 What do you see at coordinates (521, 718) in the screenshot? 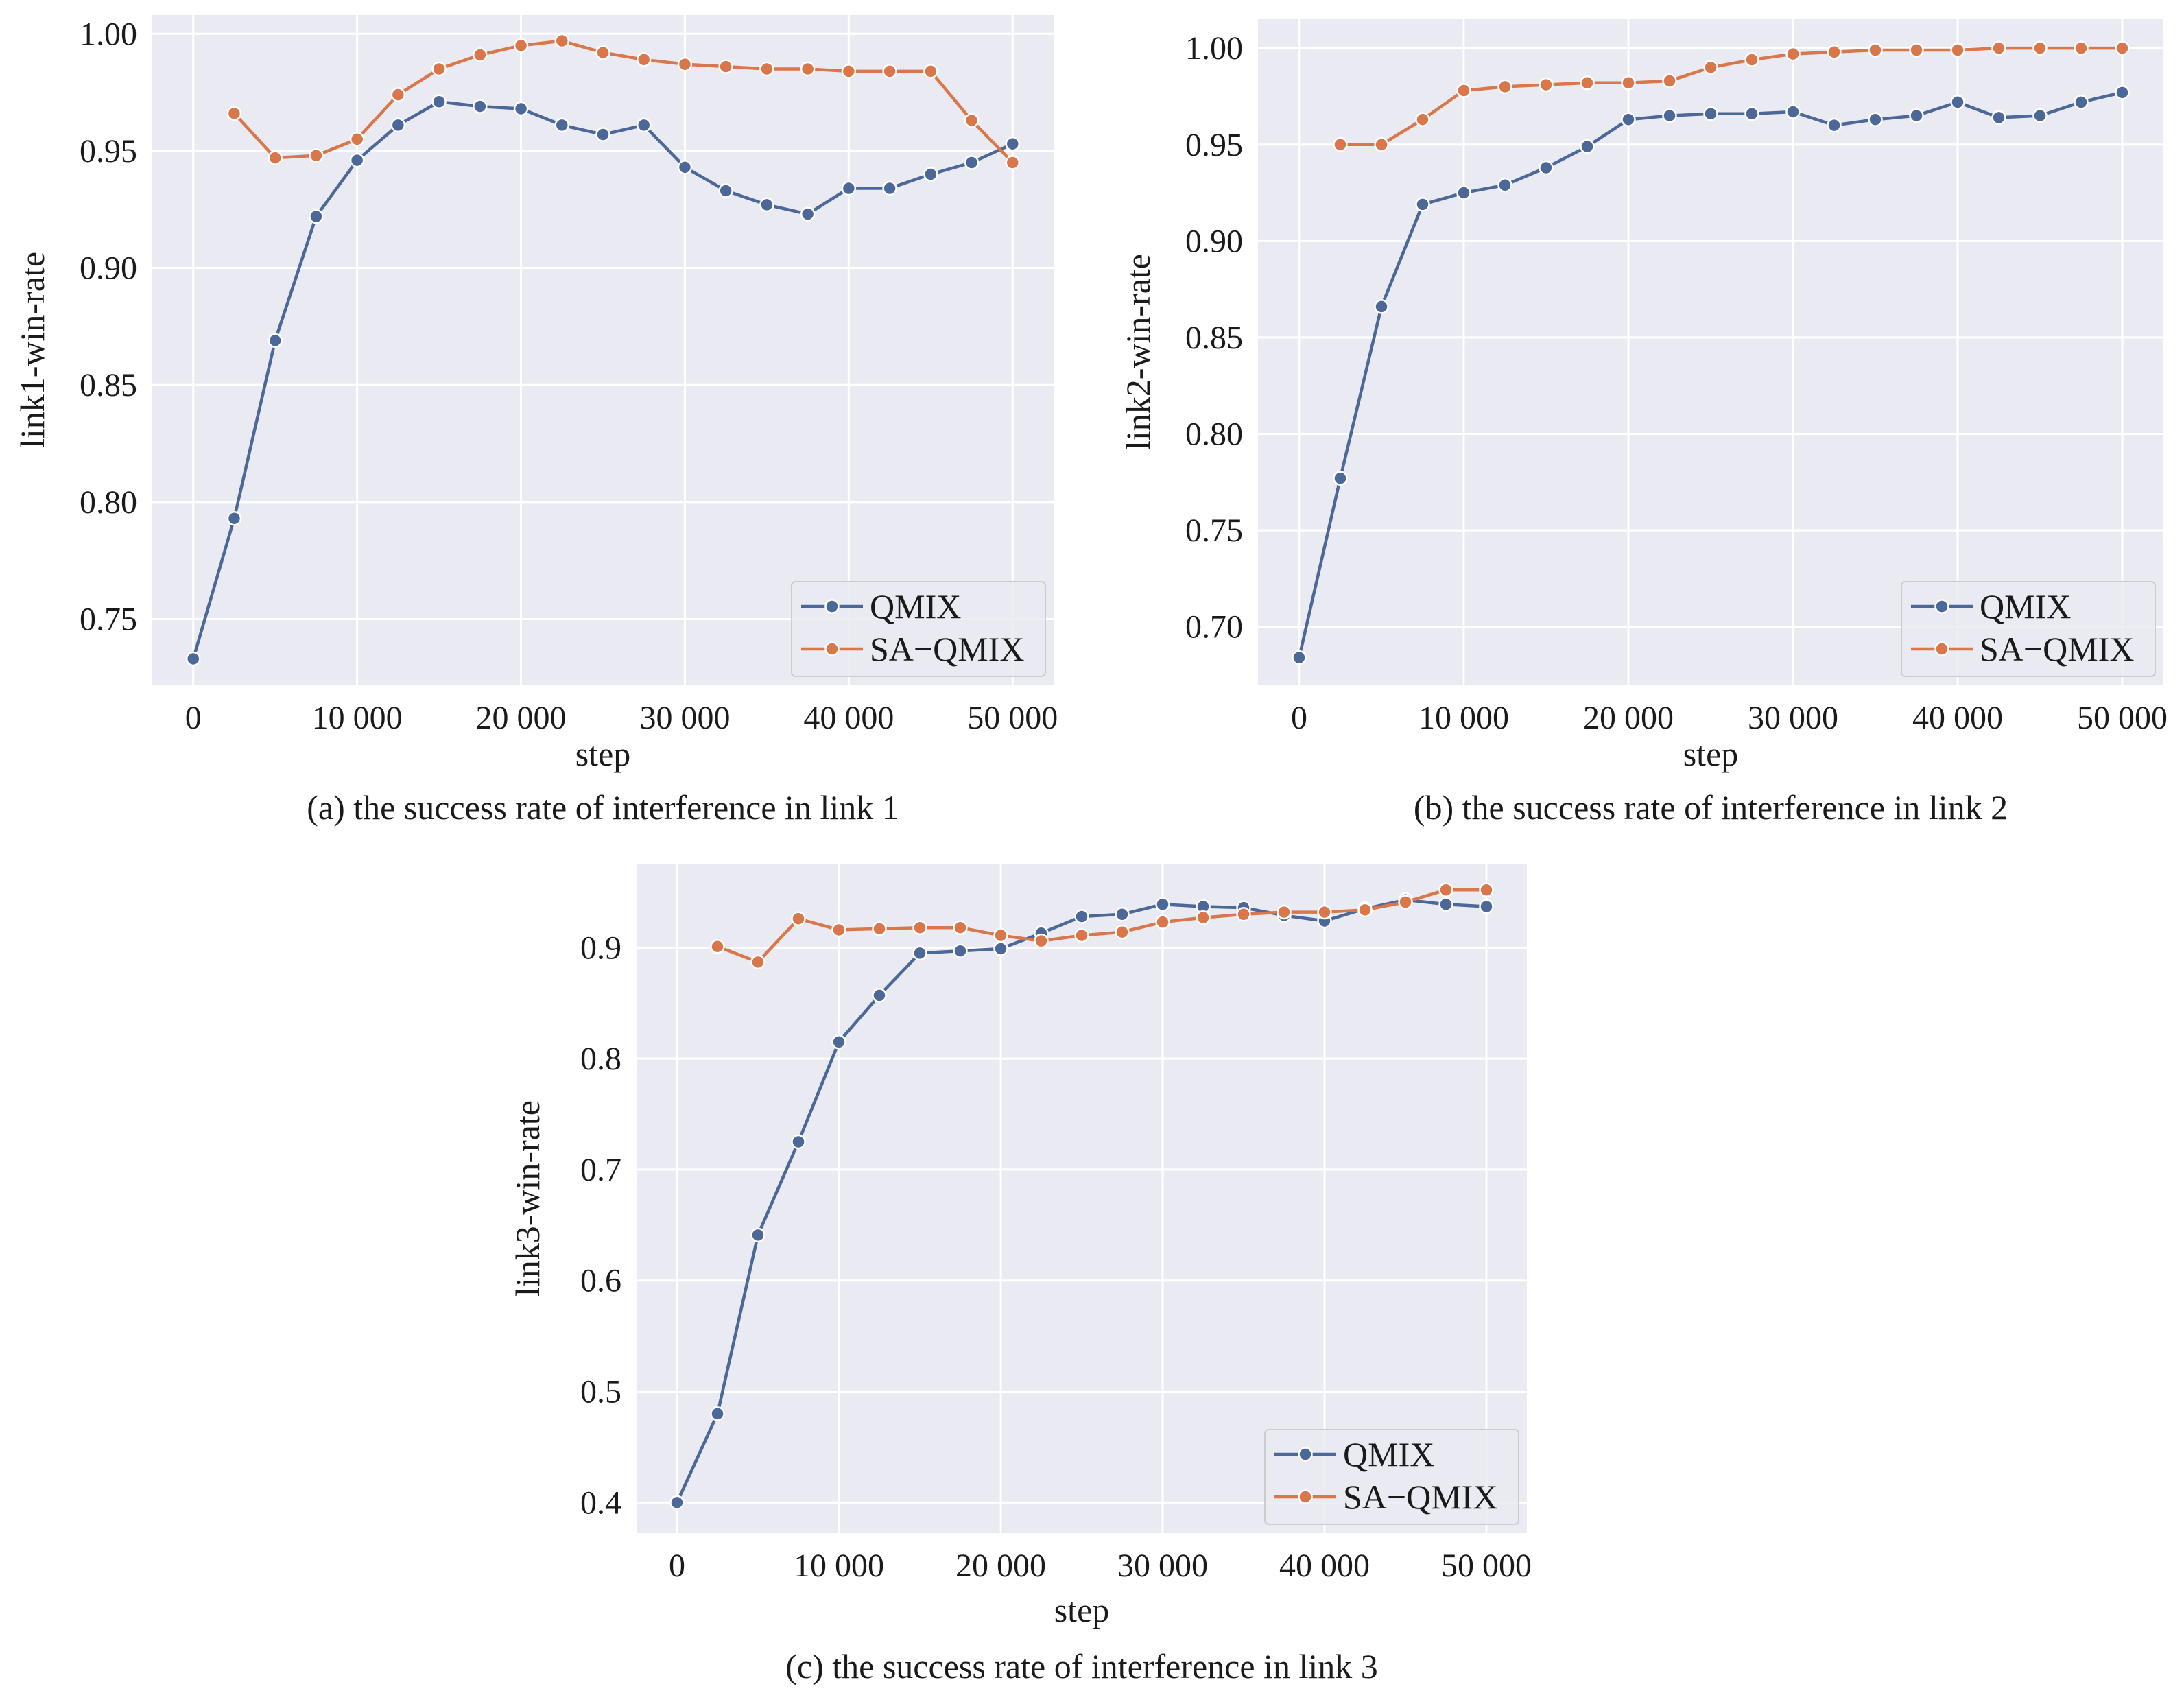
I see `x-tick-label: 20 000` at bounding box center [521, 718].